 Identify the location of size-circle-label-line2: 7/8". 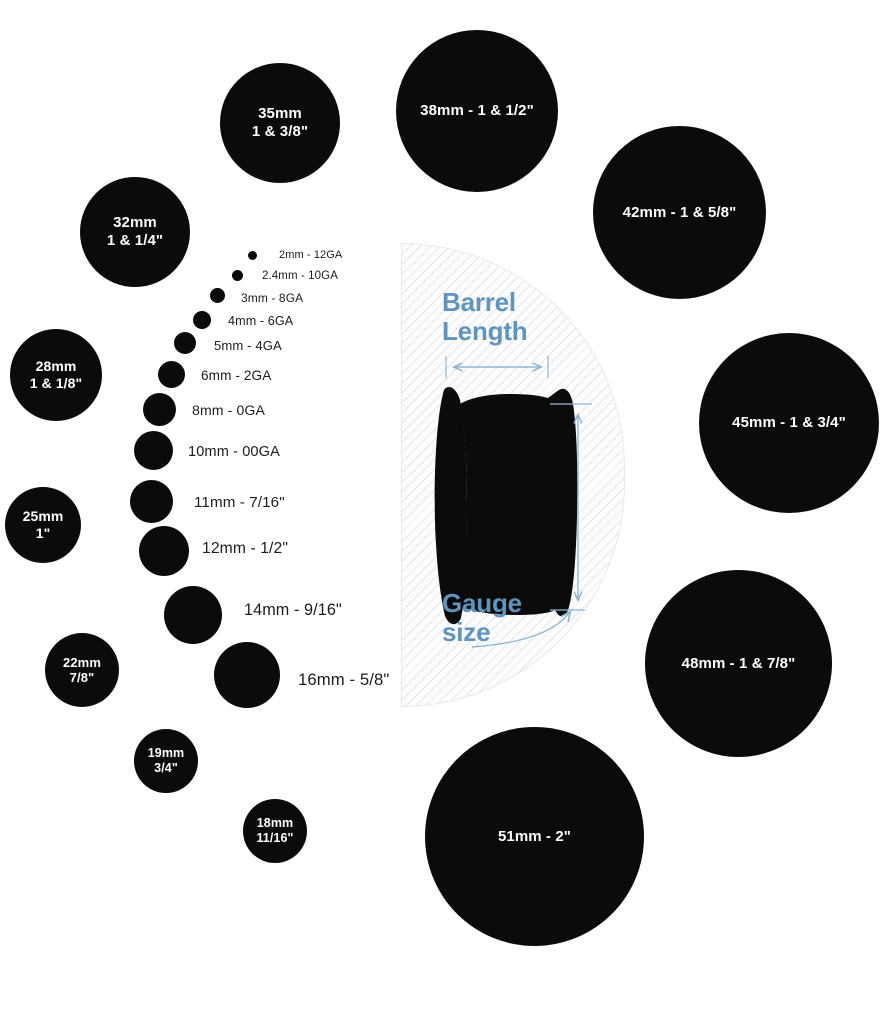
(82, 677).